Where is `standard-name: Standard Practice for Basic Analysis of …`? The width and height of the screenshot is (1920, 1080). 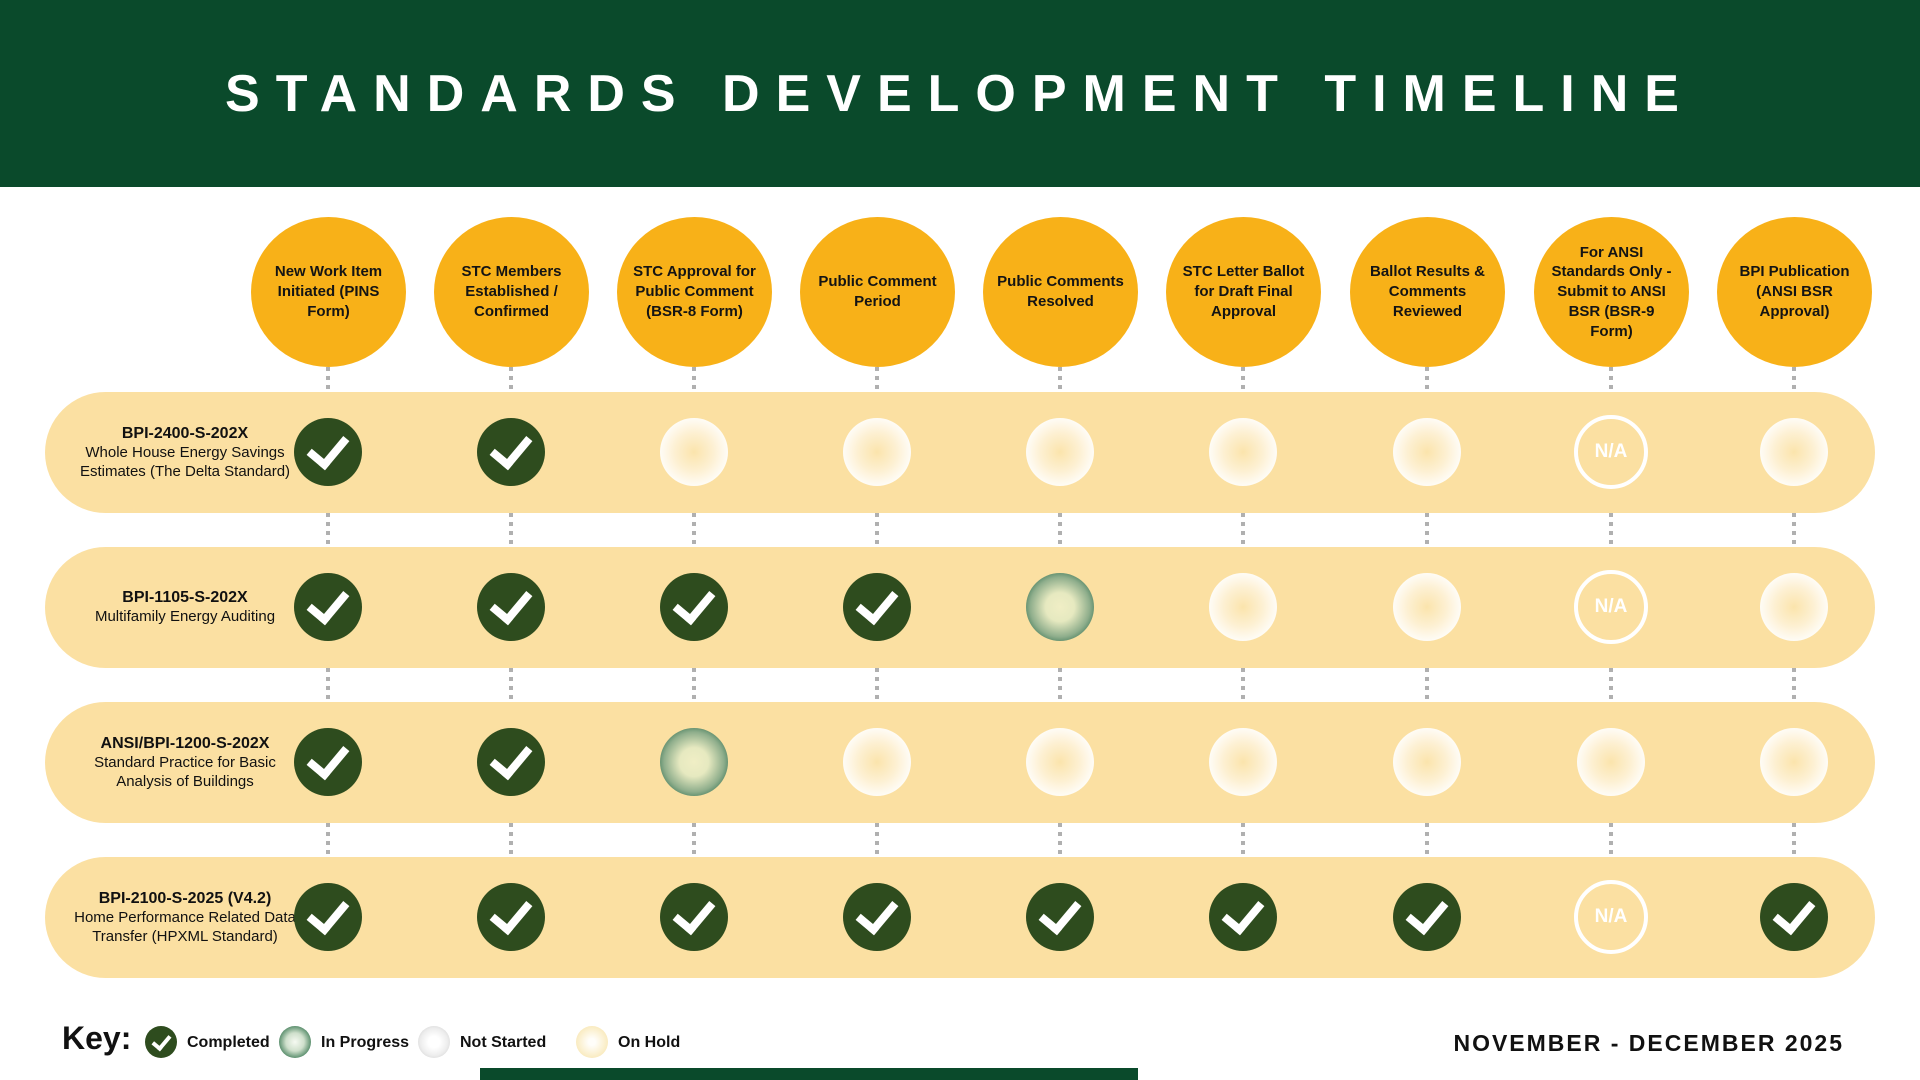
standard-name: Standard Practice for Basic Analysis of … is located at coordinates (185, 771).